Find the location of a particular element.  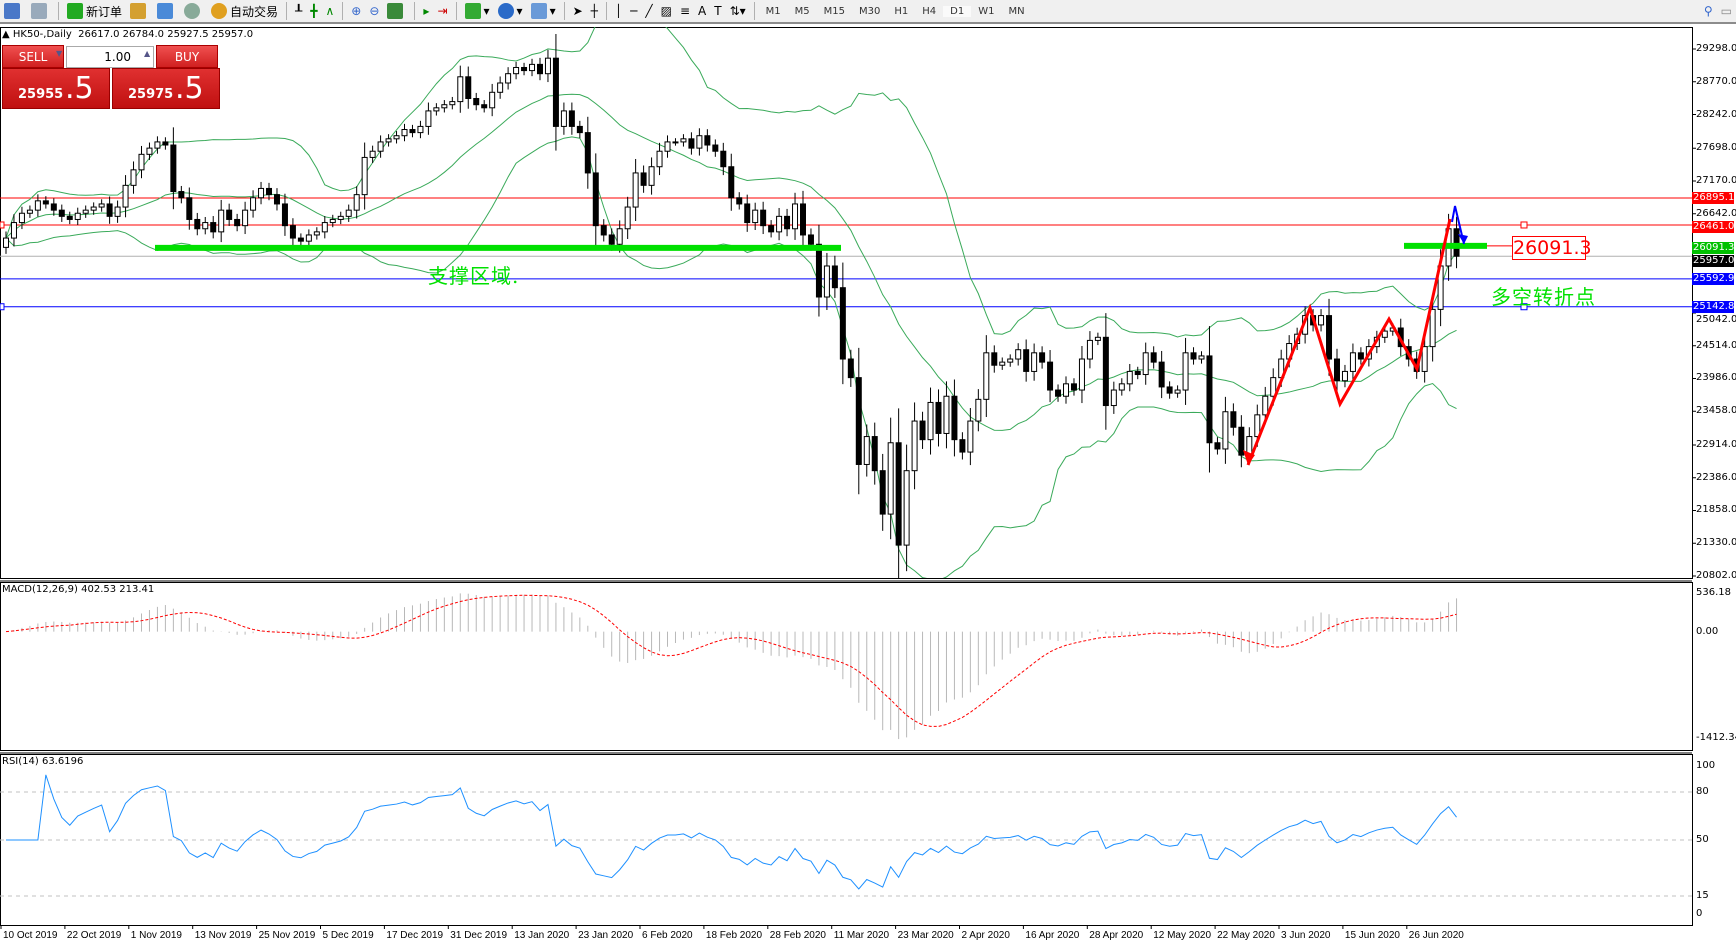

bar-chart-icon: ┸ is located at coordinates (299, 11).